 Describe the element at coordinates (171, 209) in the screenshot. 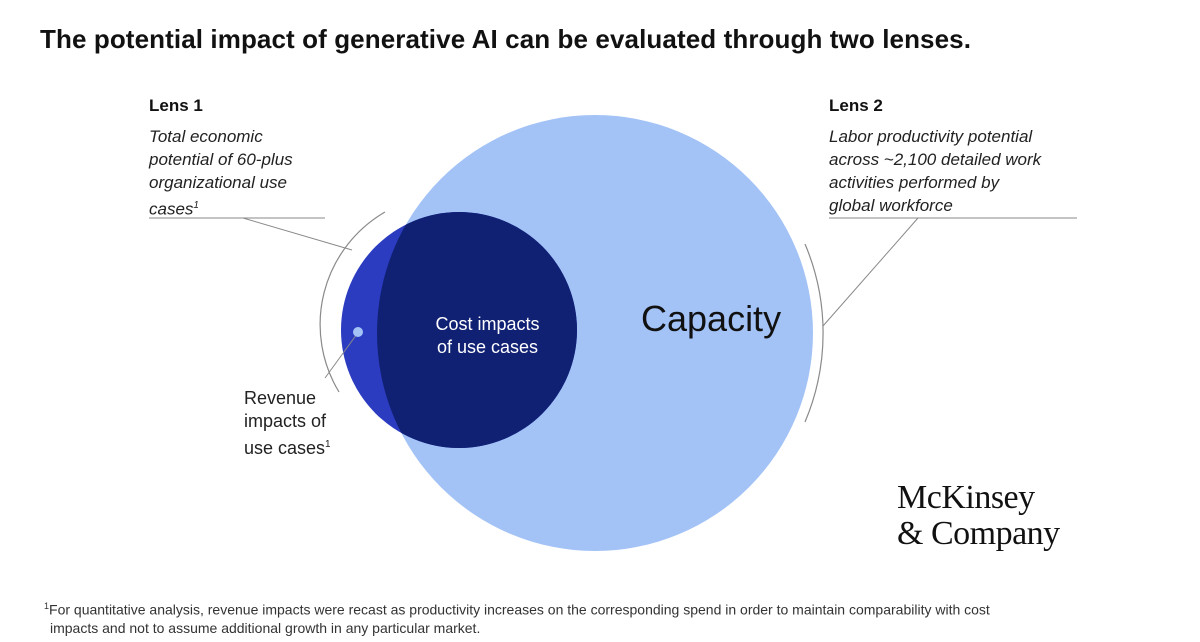

I see `lens1-description-text: cases` at that location.